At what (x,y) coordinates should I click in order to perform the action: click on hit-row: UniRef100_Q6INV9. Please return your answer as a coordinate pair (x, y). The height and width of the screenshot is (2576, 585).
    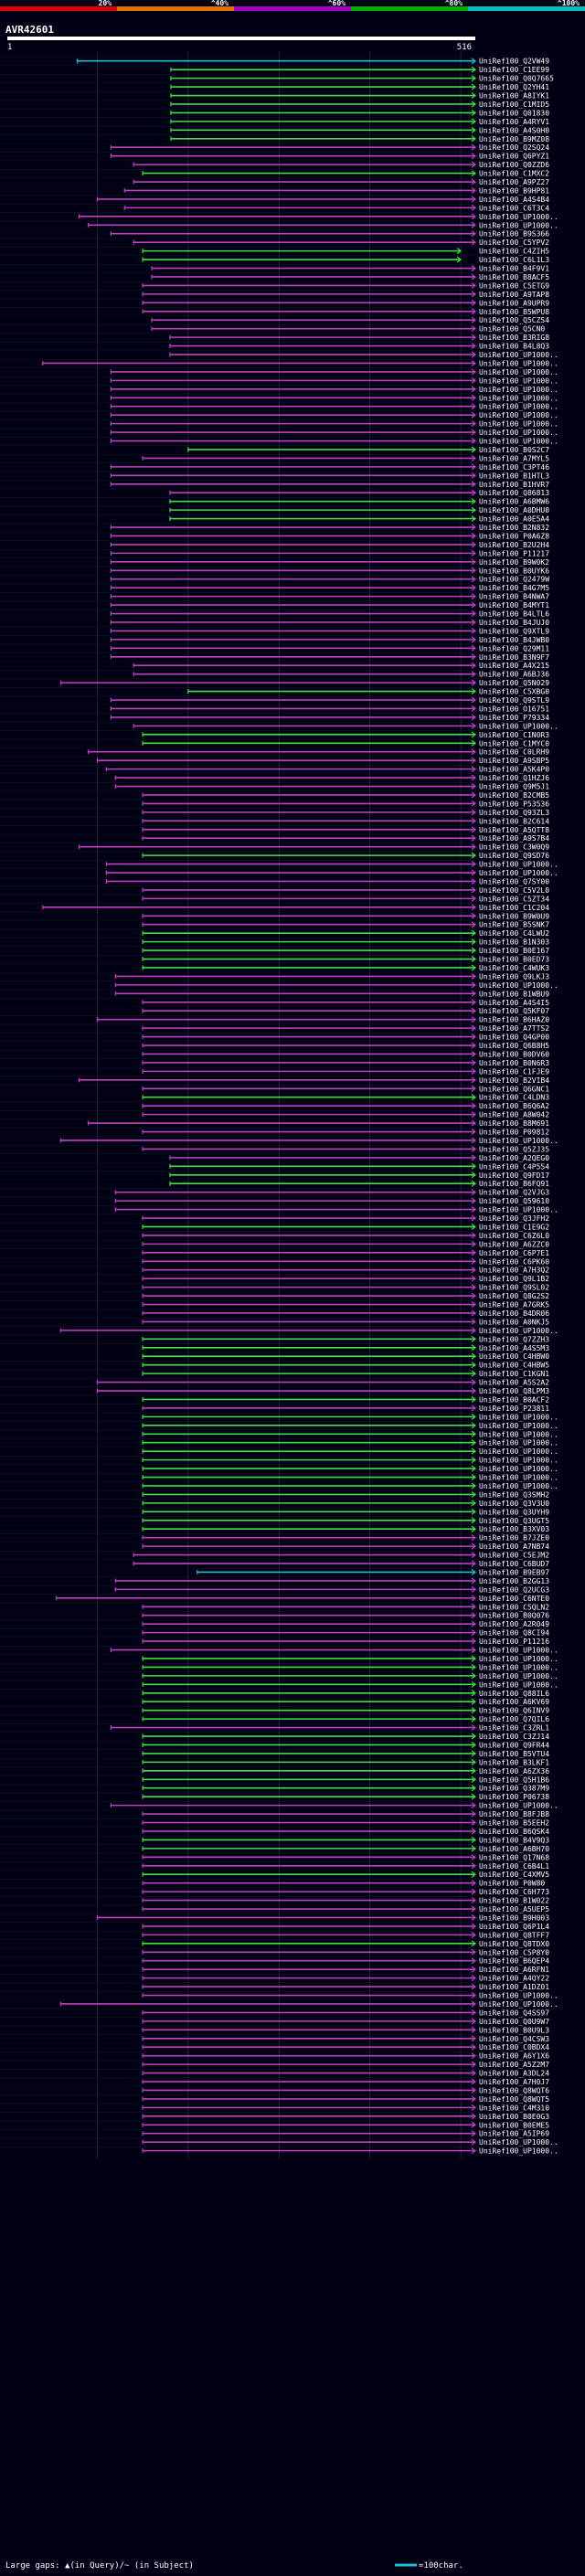
    Looking at the image, I should click on (345, 1711).